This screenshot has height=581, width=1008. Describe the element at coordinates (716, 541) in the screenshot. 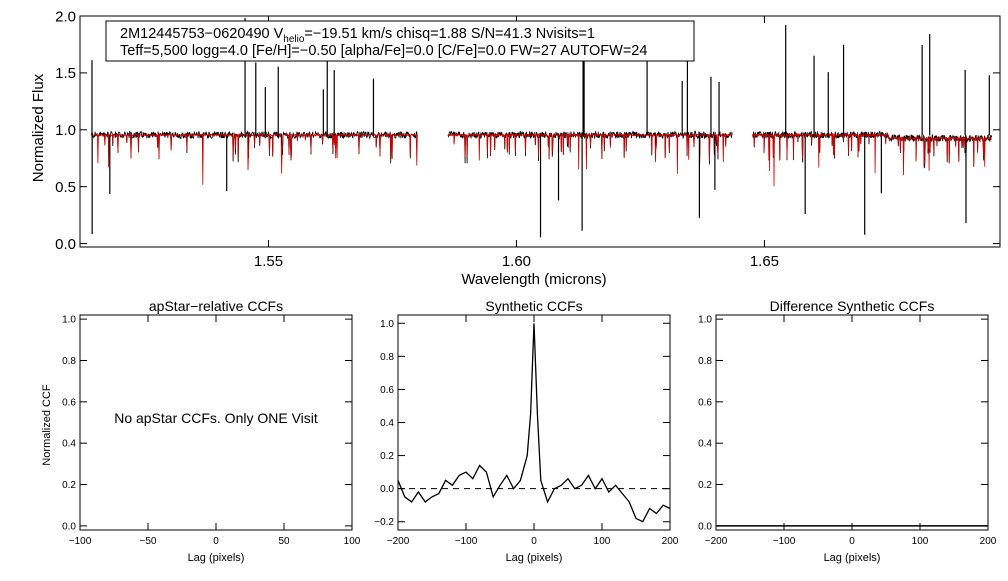

I see `difference-ccf-xtick-label: −200` at that location.